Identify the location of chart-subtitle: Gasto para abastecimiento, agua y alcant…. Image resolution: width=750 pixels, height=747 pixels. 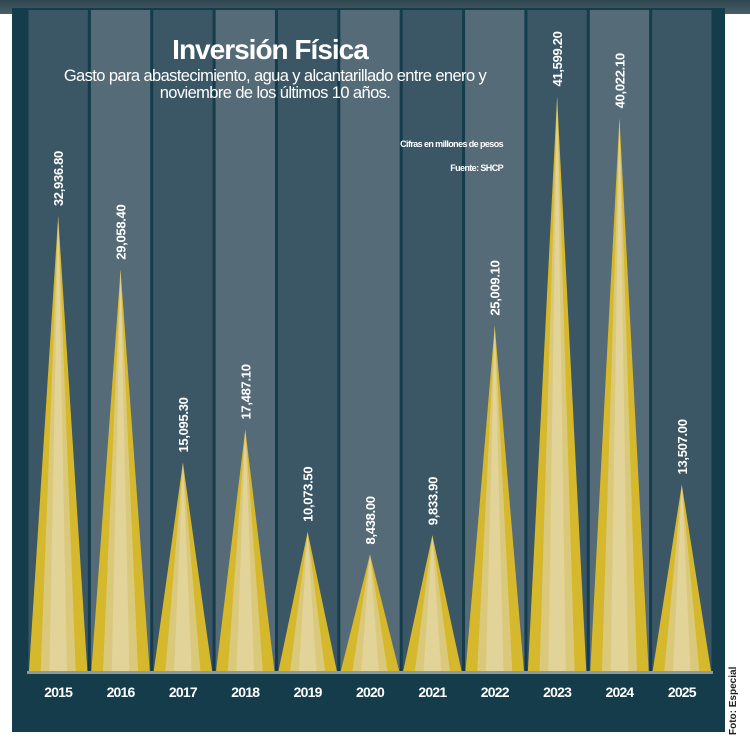
(275, 84).